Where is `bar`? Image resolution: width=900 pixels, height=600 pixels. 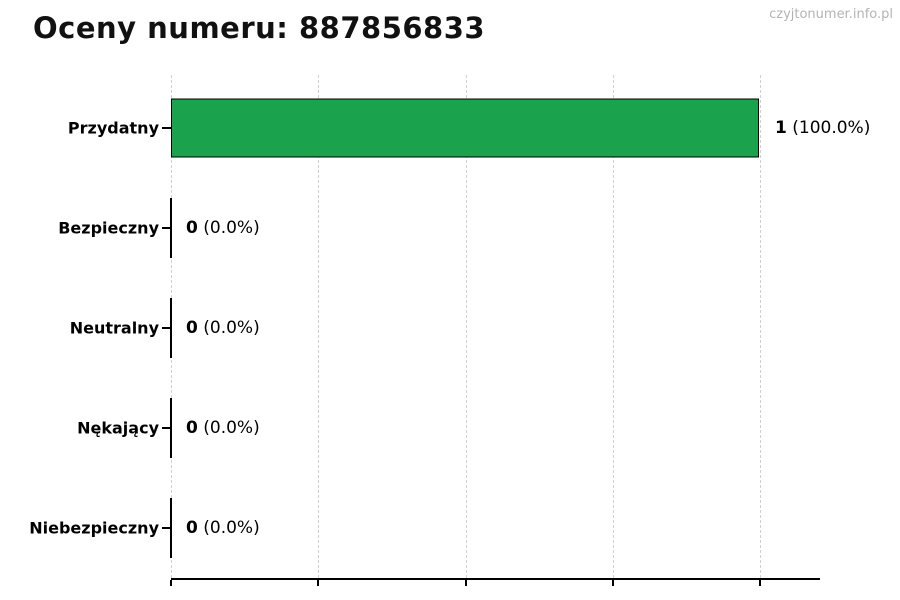
bar is located at coordinates (465, 127).